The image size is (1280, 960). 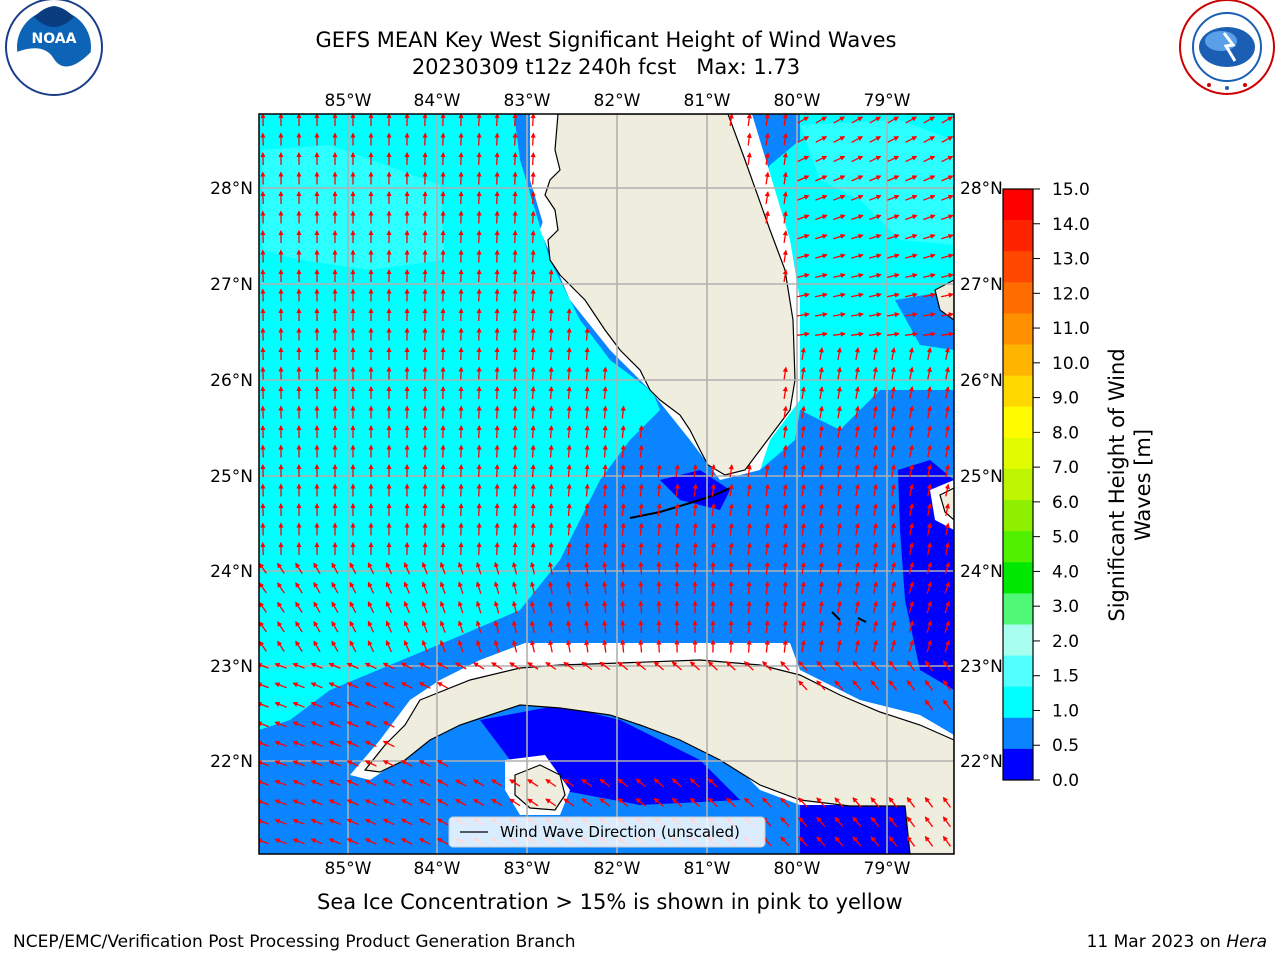 I want to click on lat-label-left: 22°N, so click(x=231, y=762).